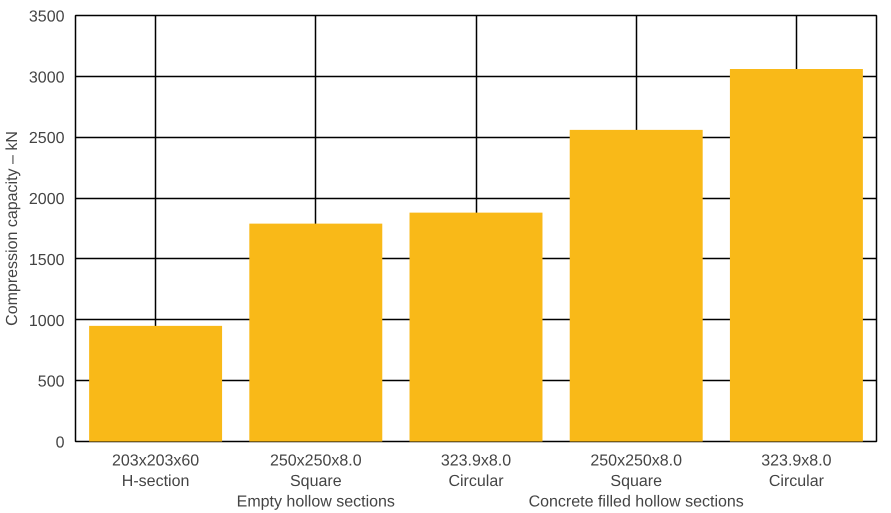  Describe the element at coordinates (12, 228) in the screenshot. I see `y-axis-title: Compression capacity – kN` at that location.